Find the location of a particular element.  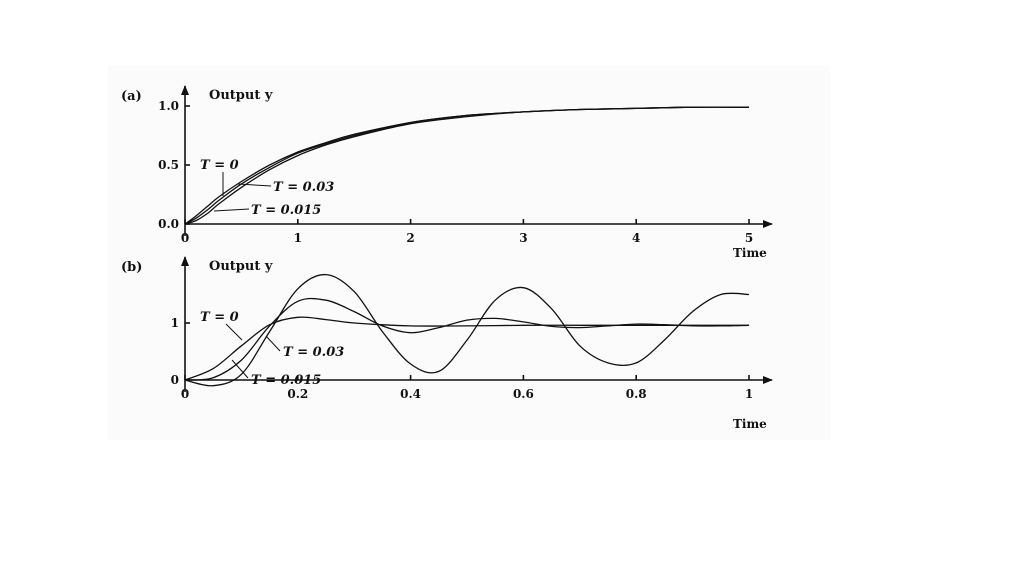

panel-b-leader-t0 is located at coordinates (234, 332).